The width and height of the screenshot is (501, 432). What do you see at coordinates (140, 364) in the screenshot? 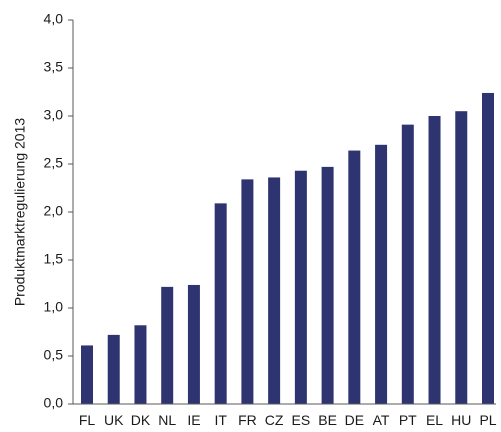
I see `bar-dk` at bounding box center [140, 364].